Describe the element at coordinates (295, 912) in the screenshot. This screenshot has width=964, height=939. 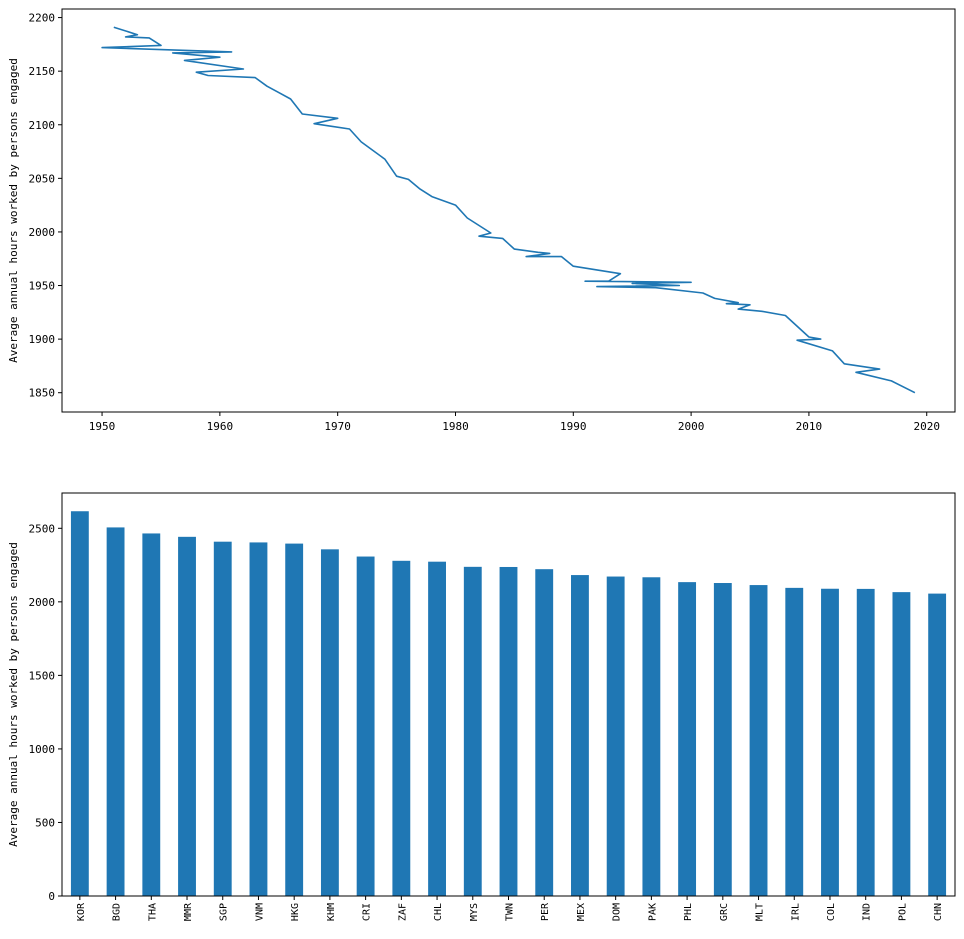
I see `bar-xtick-label: HKG` at that location.